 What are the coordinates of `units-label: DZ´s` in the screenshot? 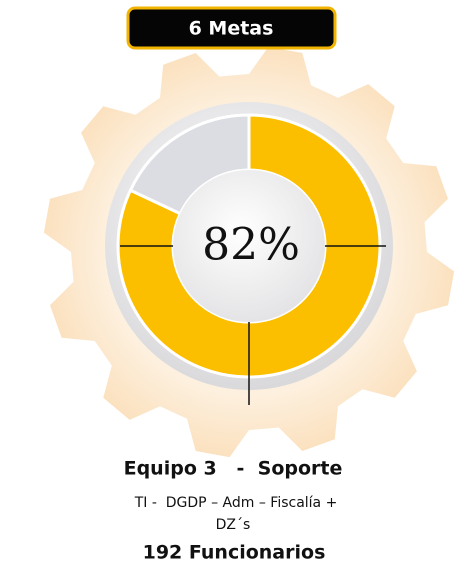 It's located at (233, 525).